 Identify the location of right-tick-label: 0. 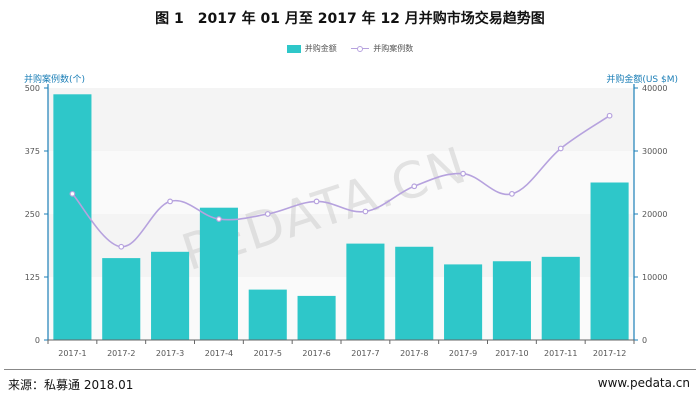
(644, 340).